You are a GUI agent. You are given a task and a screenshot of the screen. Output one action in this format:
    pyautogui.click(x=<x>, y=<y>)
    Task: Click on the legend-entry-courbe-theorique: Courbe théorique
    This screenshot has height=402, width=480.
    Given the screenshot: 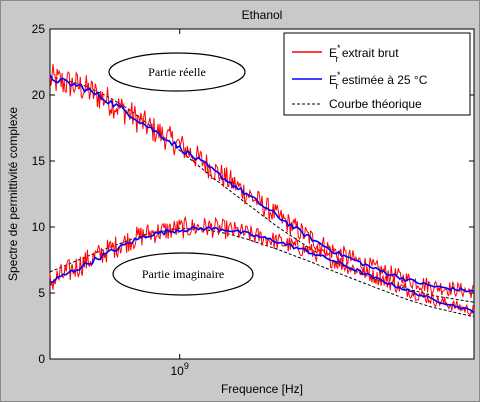 What is the action you would take?
    pyautogui.click(x=357, y=104)
    